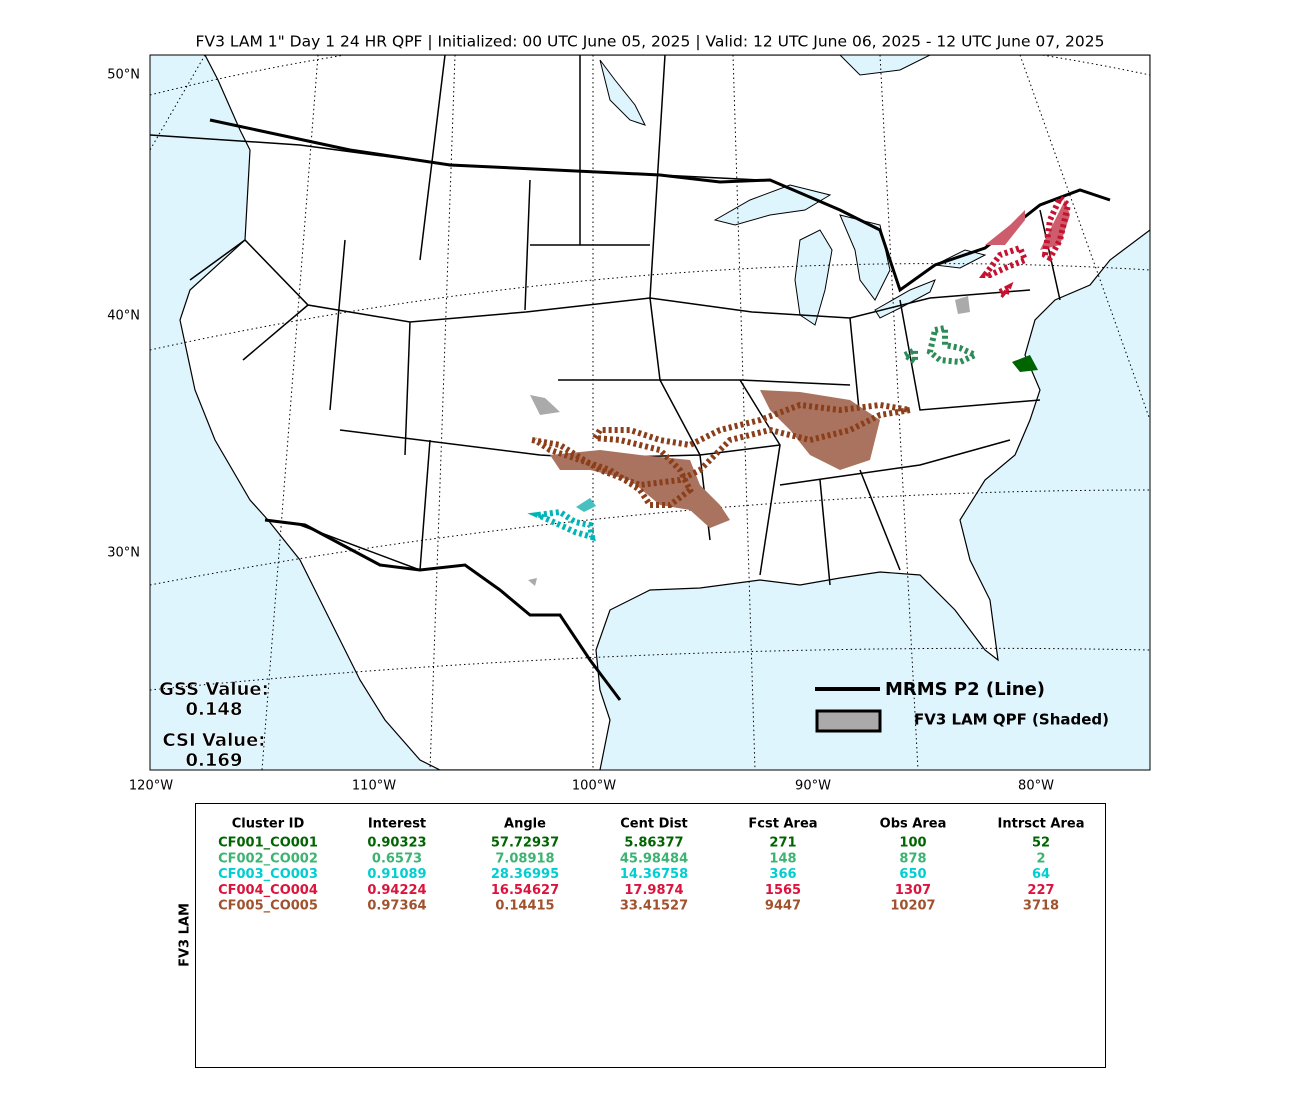 This screenshot has height=1104, width=1300. Describe the element at coordinates (783, 890) in the screenshot. I see `table-cell: 1565` at that location.